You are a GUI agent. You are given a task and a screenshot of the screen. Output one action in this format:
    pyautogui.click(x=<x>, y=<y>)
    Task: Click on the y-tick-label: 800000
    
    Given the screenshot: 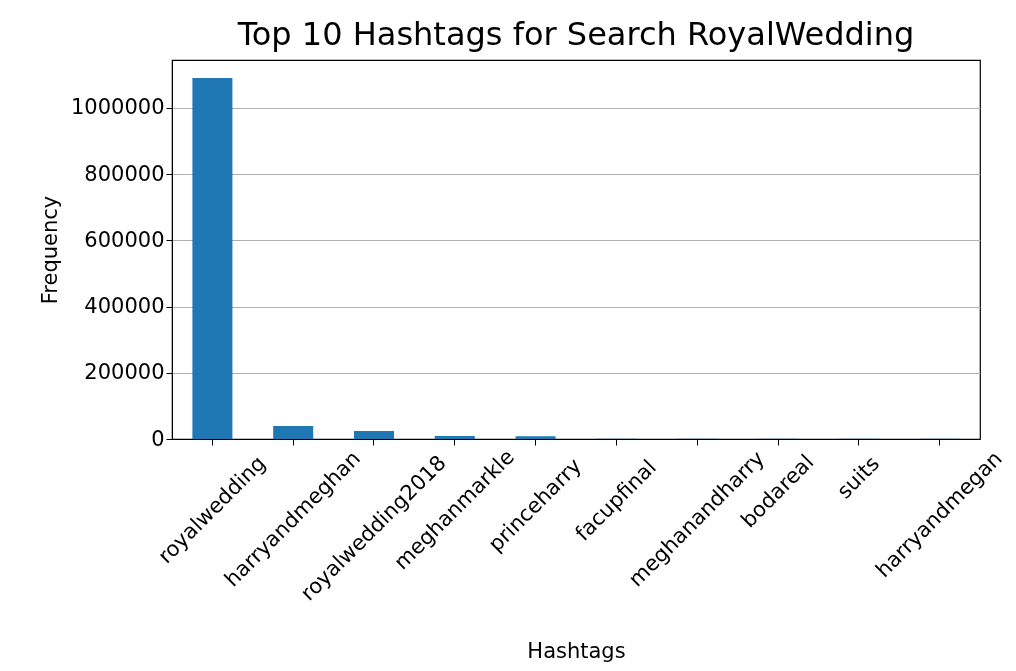 What is the action you would take?
    pyautogui.click(x=124, y=173)
    